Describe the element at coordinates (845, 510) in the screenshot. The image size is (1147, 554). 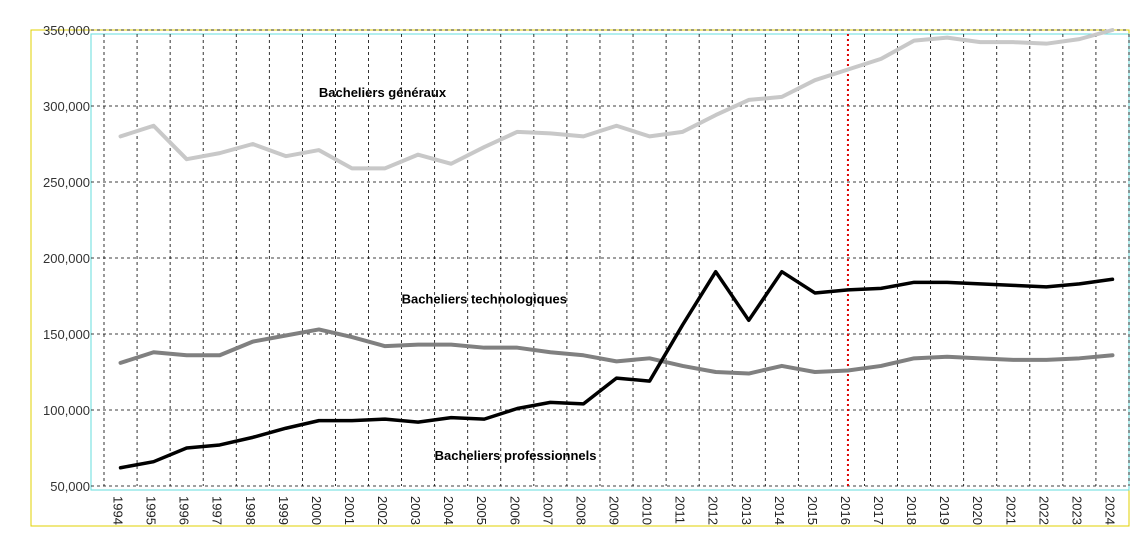
I see `x-tick-label: 2016` at that location.